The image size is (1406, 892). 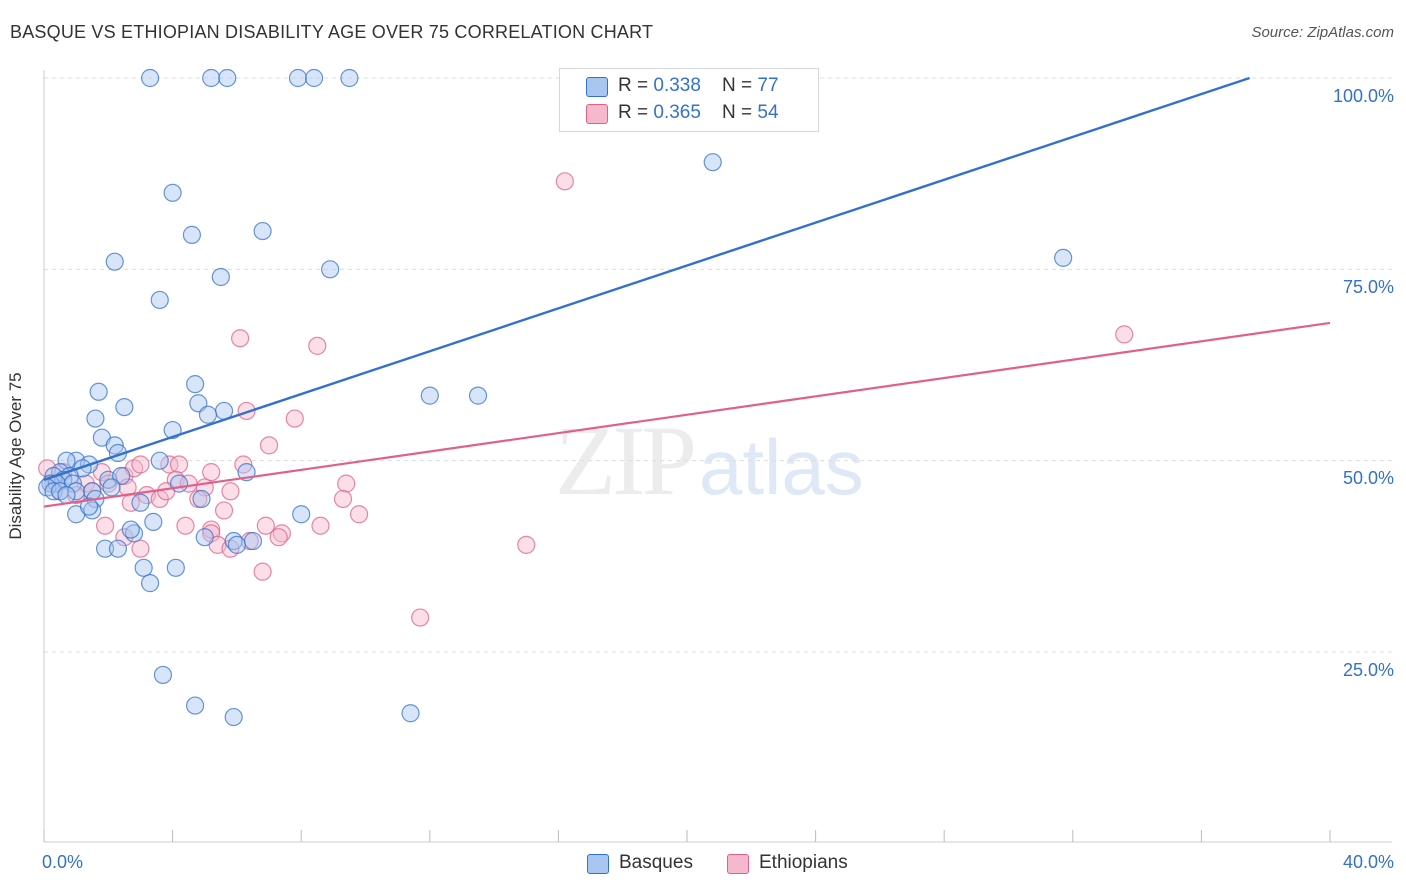 What do you see at coordinates (803, 862) in the screenshot?
I see `bottom-ethiopians-label: Ethiopians` at bounding box center [803, 862].